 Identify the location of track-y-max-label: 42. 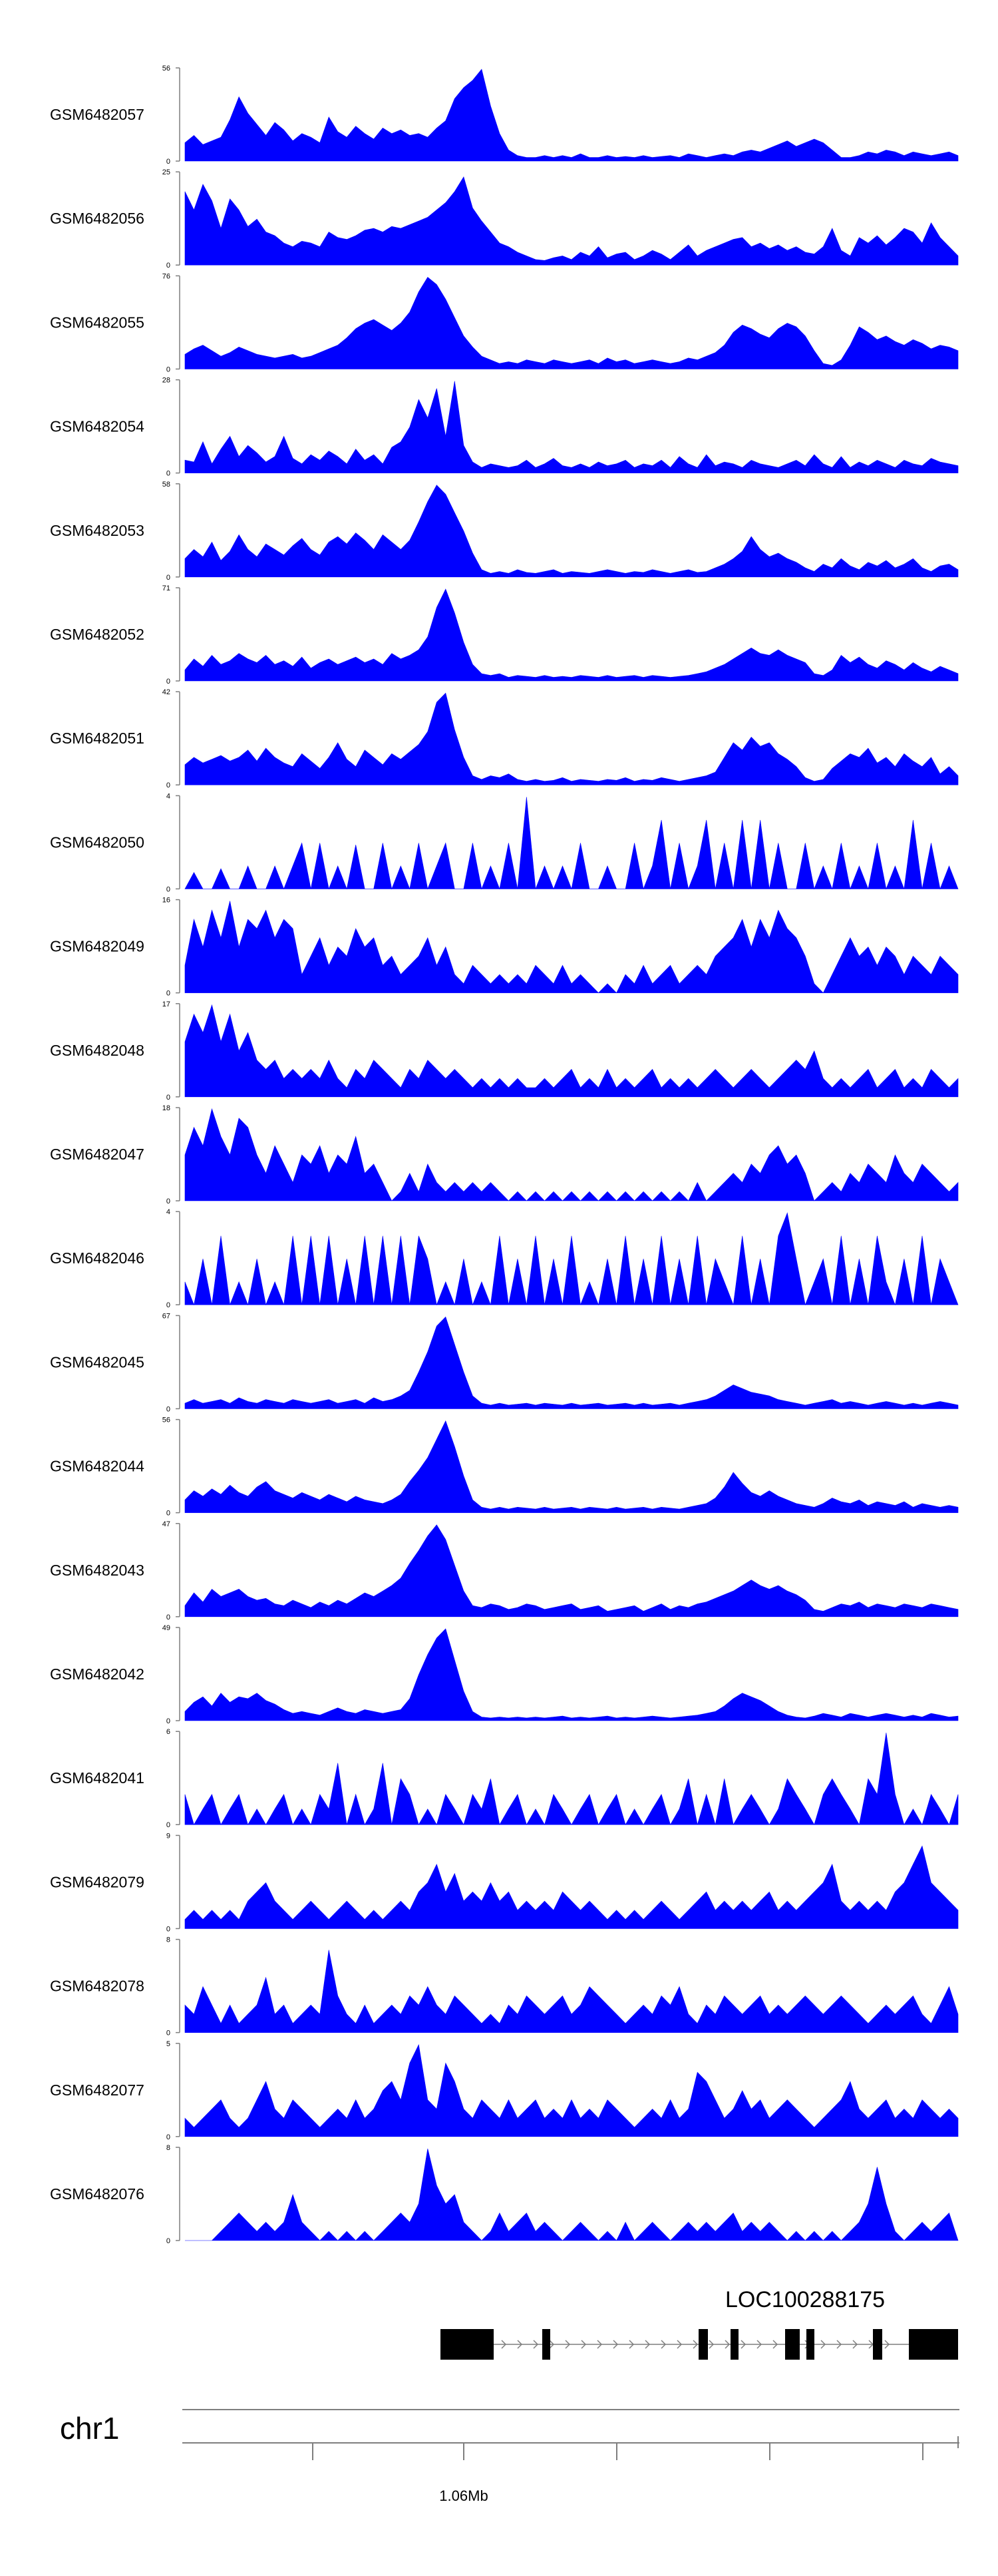
(166, 692).